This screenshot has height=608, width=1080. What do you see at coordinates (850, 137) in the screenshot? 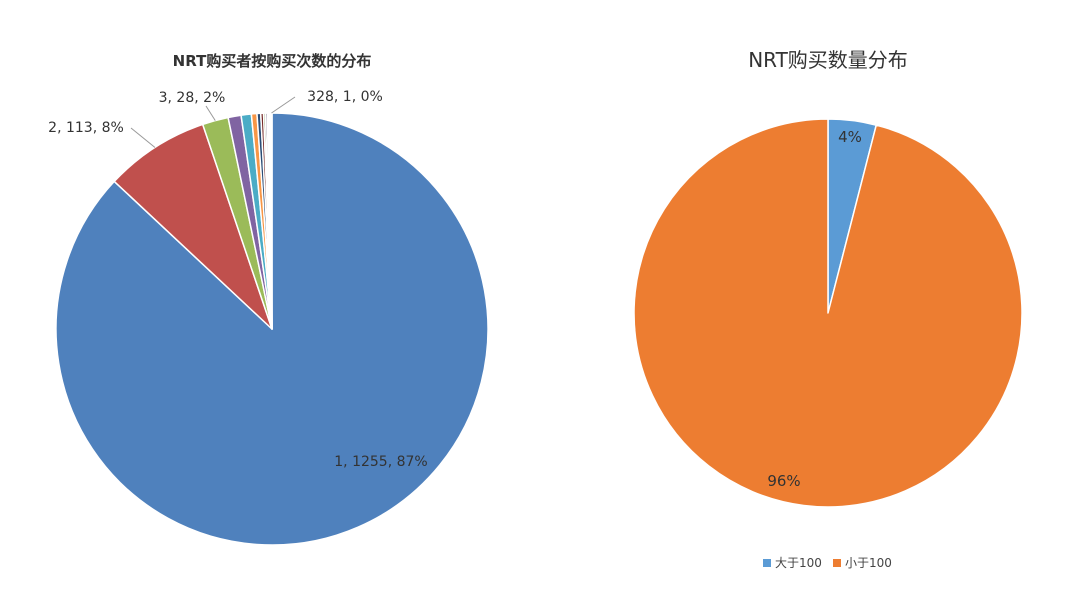
I see `right-data-label-0: 4%` at bounding box center [850, 137].